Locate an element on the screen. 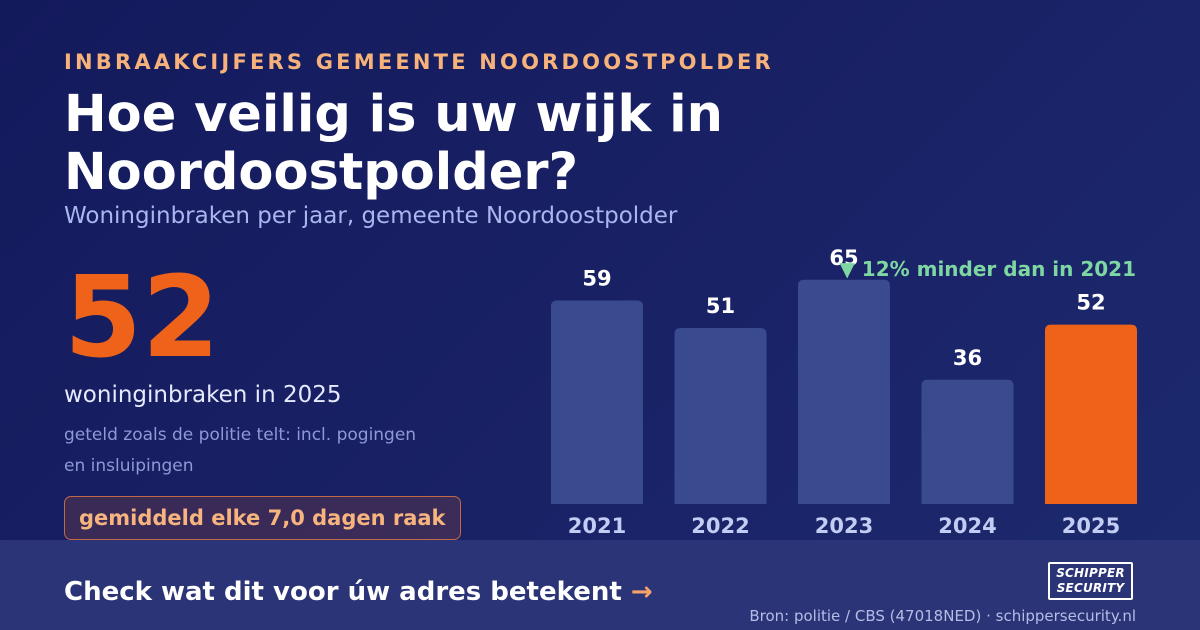 Image resolution: width=1200 pixels, height=630 pixels. stat-value: 52 is located at coordinates (142, 318).